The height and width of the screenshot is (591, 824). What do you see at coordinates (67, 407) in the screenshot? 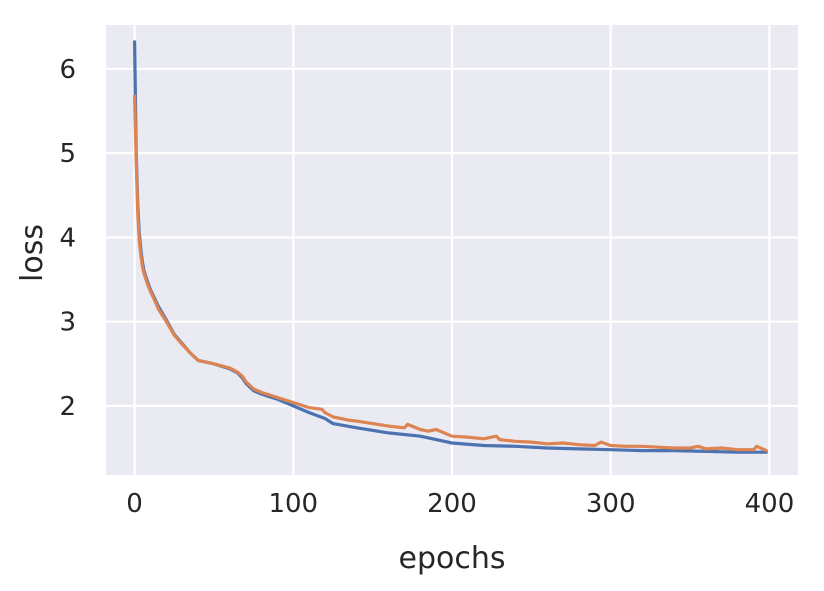
I see `y-tick-label: 2` at bounding box center [67, 407].